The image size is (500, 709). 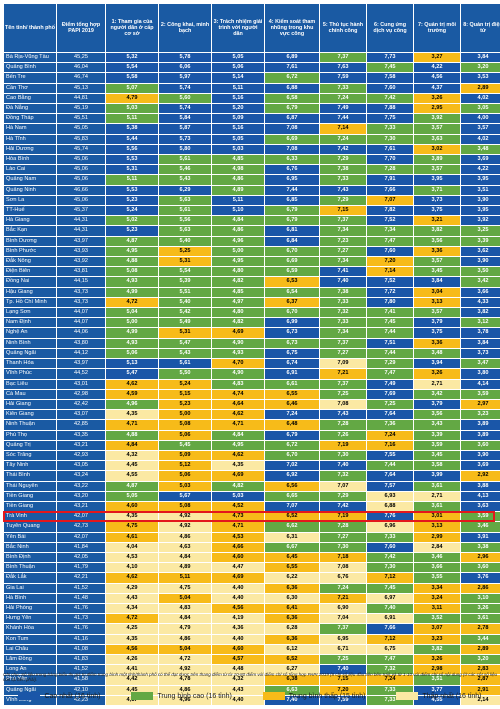 I want to click on total-score: 42,10, so click(x=81, y=690).